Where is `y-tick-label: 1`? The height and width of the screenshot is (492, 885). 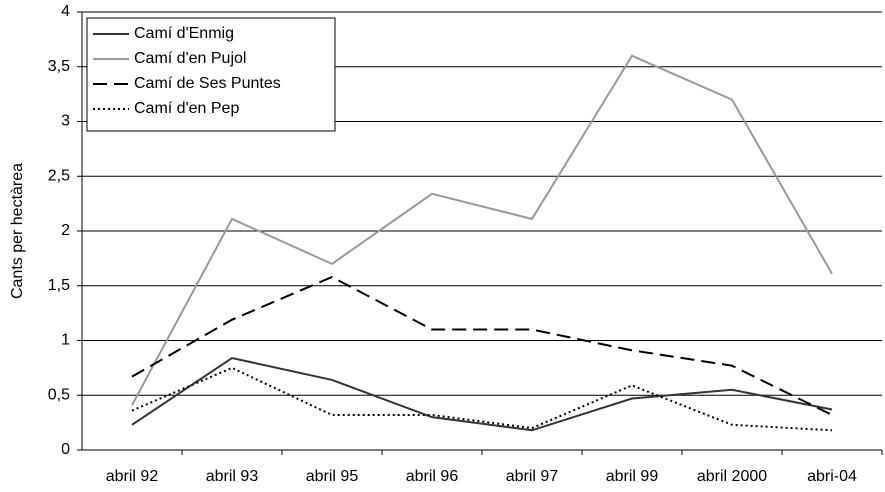
y-tick-label: 1 is located at coordinates (65, 340).